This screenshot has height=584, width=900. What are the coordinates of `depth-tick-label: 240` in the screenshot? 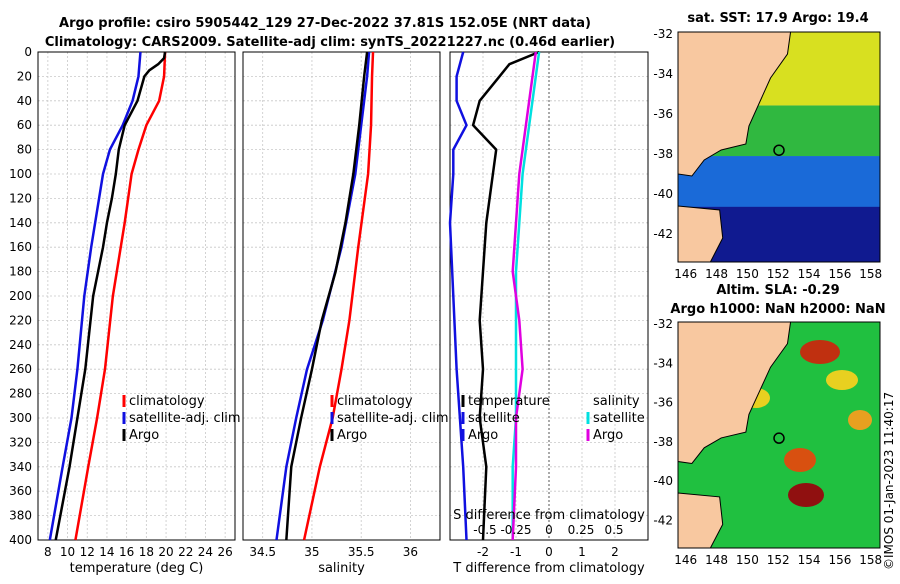 It's located at (20, 345).